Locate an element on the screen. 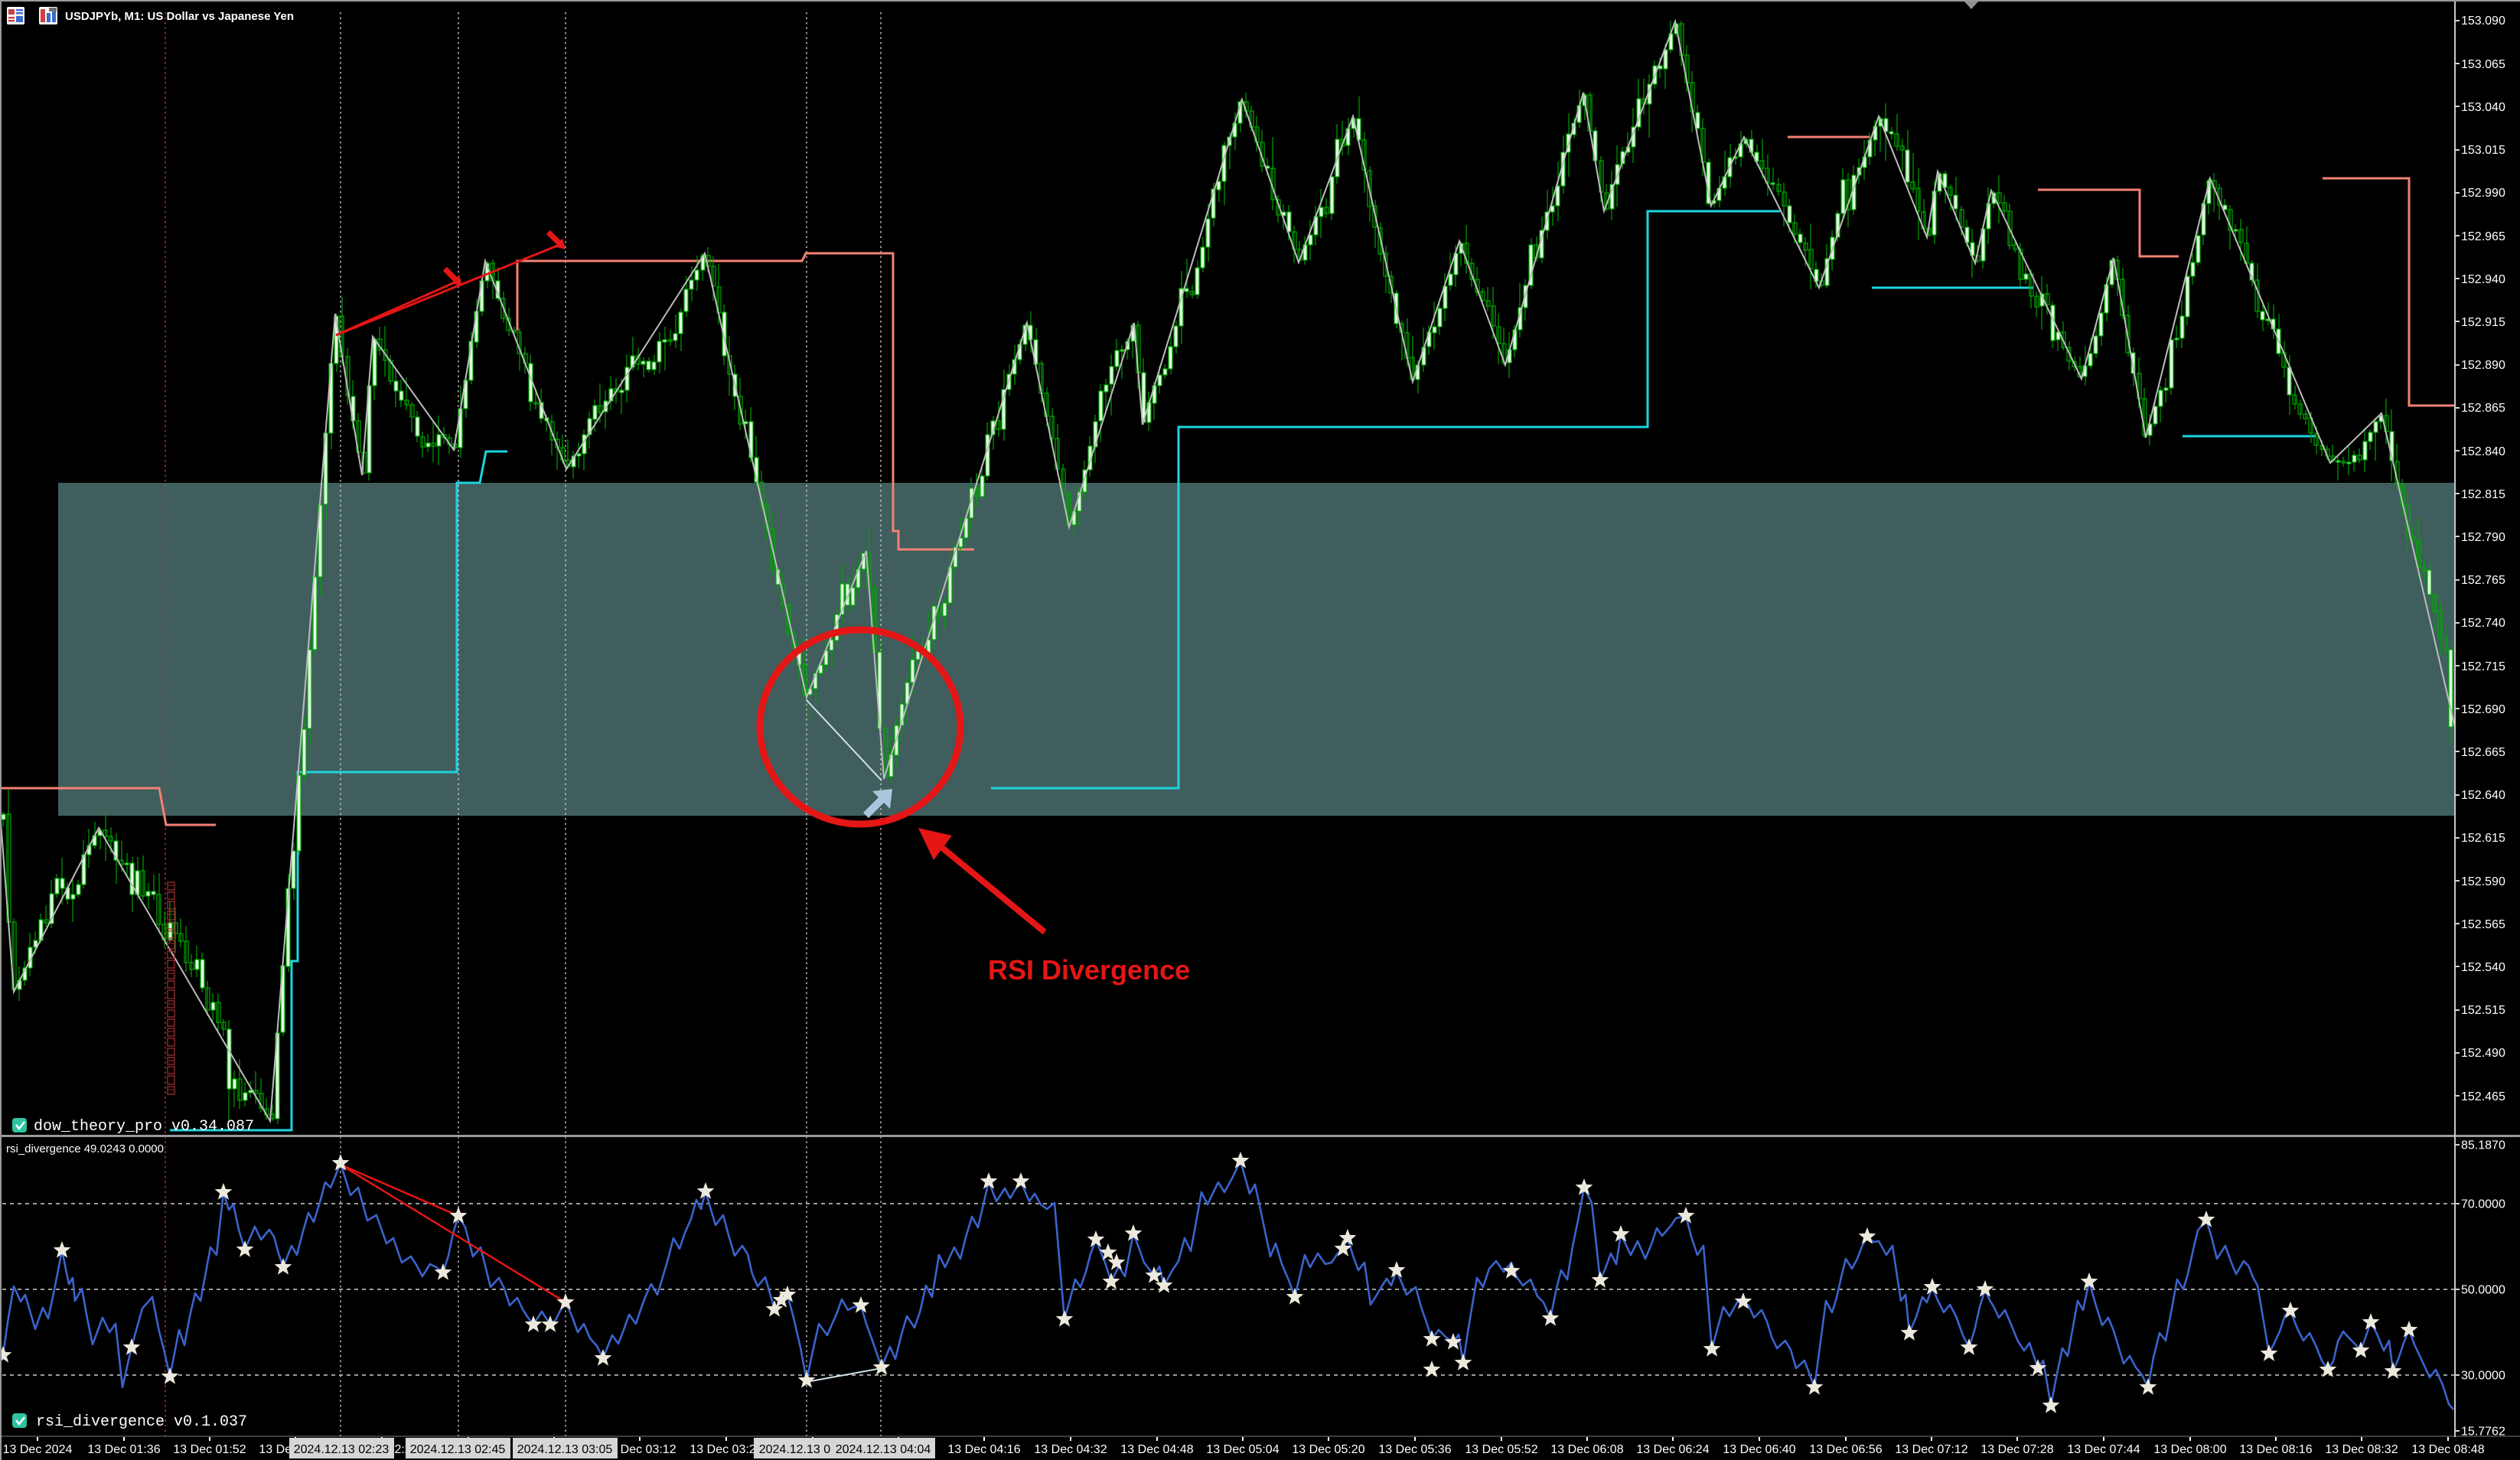  svg-text:USDJPYb, M1: US Dollar vs Jap: USDJPYb, M1: US Dollar vs Japanese Yen is located at coordinates (179, 16).